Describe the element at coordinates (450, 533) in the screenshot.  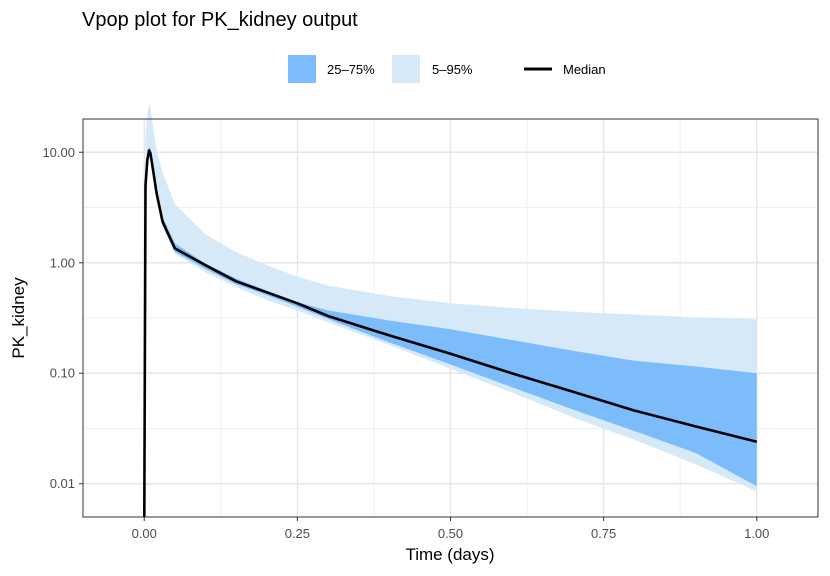
I see `x-tick-label: 0.50` at that location.